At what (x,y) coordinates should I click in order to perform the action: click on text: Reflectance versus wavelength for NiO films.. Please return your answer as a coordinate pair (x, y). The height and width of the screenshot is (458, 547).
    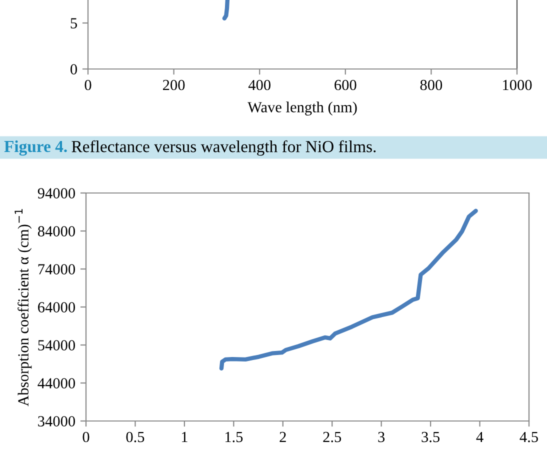
    Looking at the image, I should click on (224, 148).